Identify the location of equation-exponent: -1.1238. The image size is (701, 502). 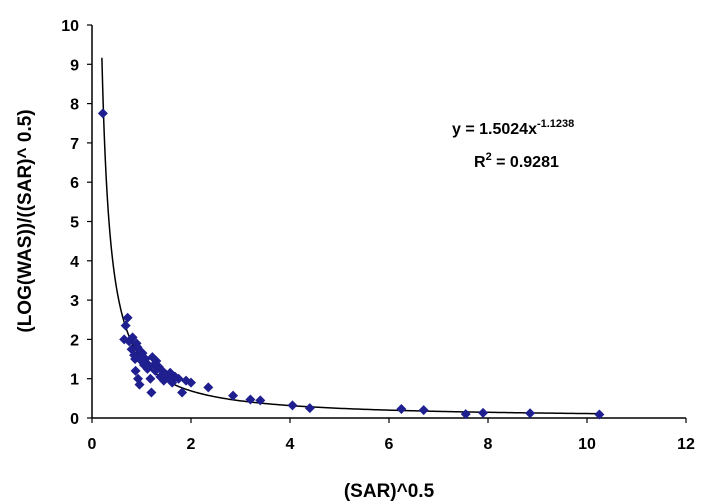
(555, 124).